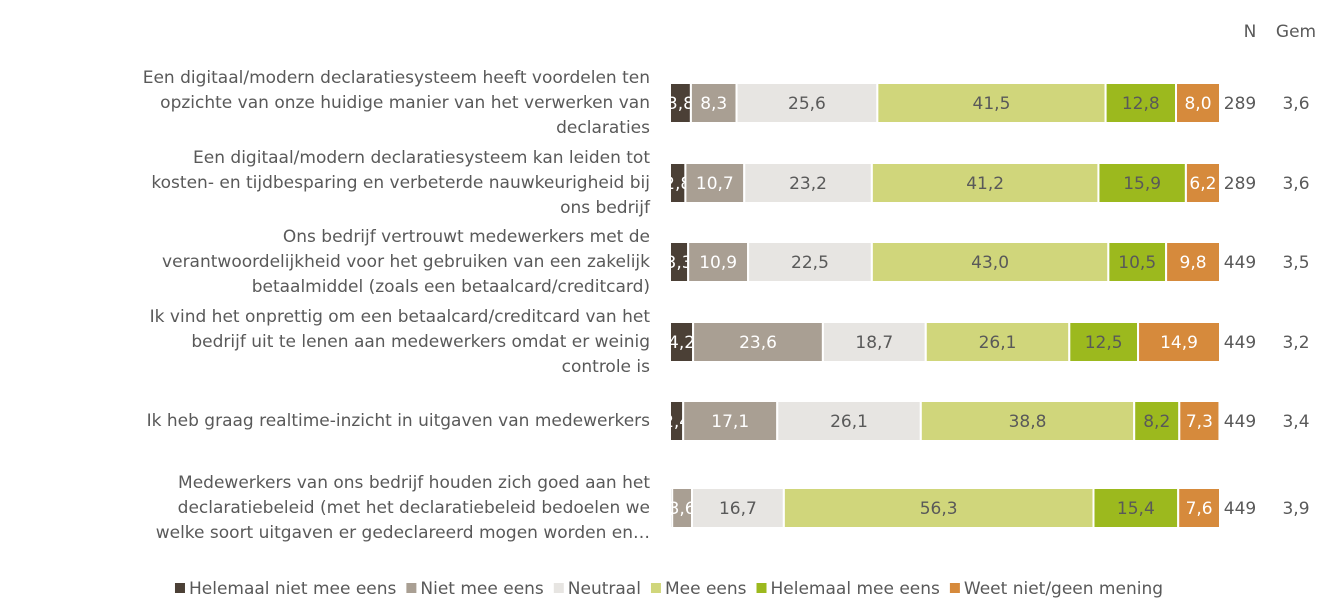  What do you see at coordinates (1295, 263) in the screenshot?
I see `gem-value: 3,5` at bounding box center [1295, 263].